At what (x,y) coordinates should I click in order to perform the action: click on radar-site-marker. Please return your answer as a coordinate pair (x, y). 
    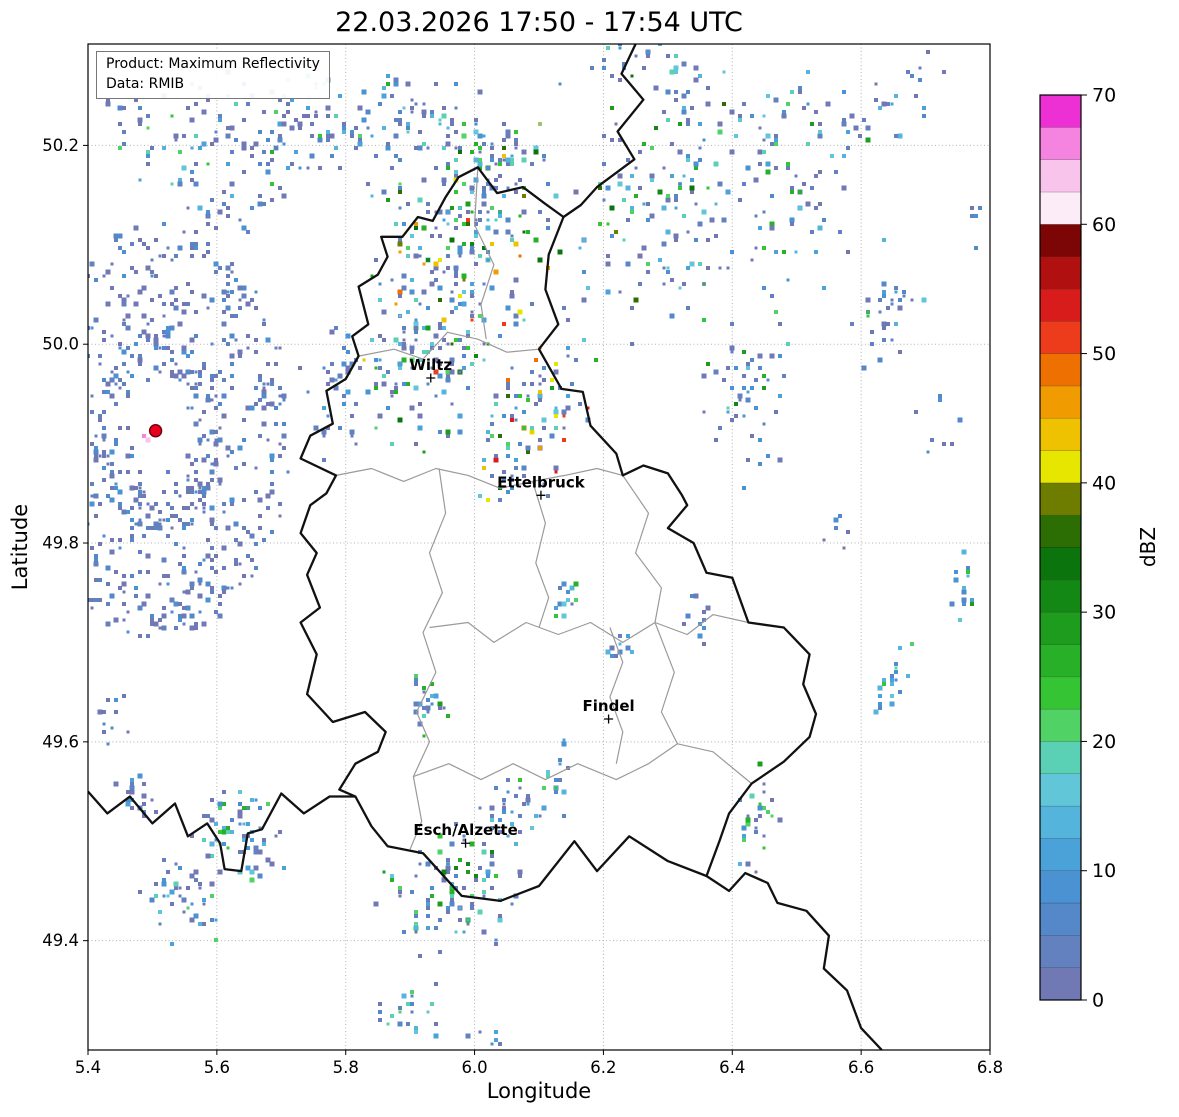
    Looking at the image, I should click on (155, 431).